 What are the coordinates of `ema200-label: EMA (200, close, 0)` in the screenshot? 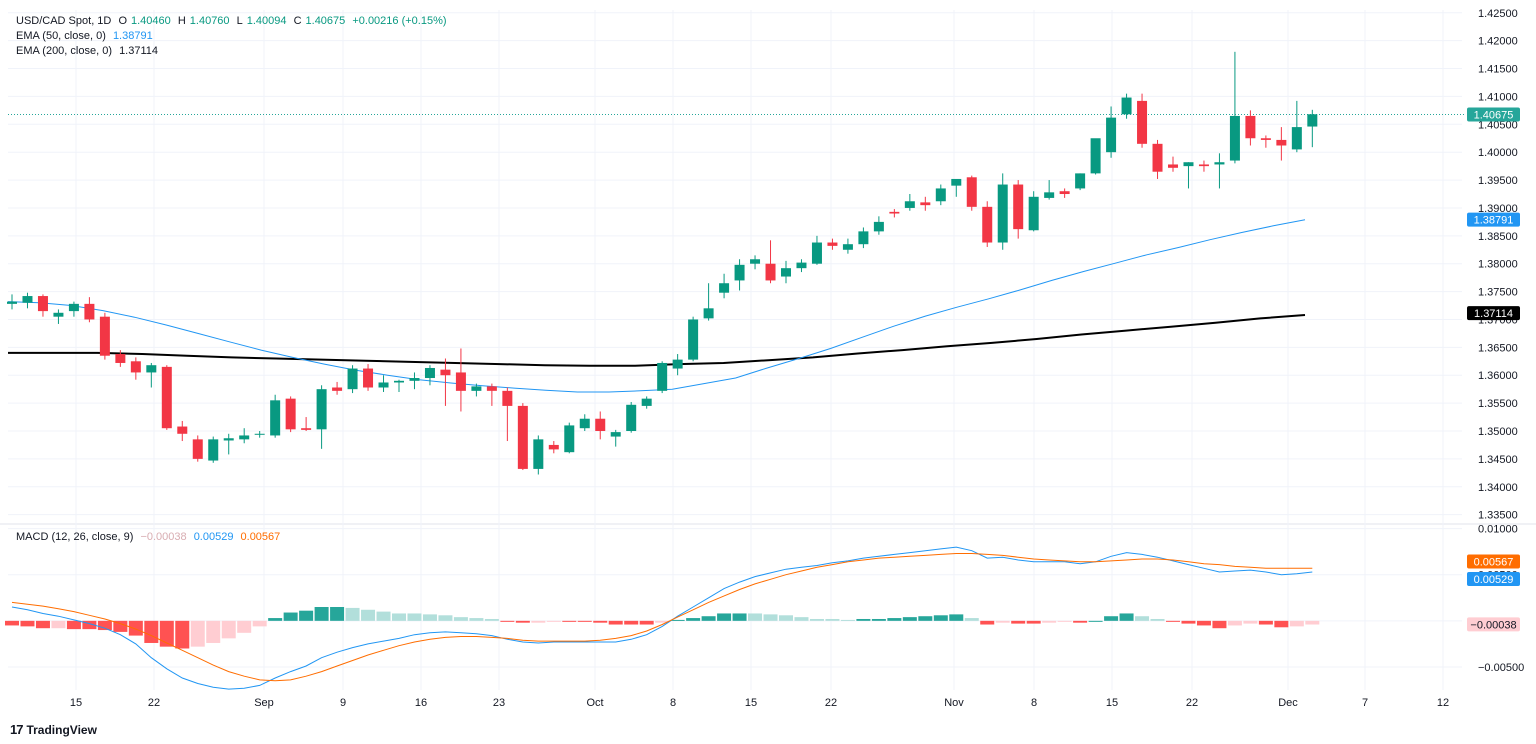 It's located at (64, 51).